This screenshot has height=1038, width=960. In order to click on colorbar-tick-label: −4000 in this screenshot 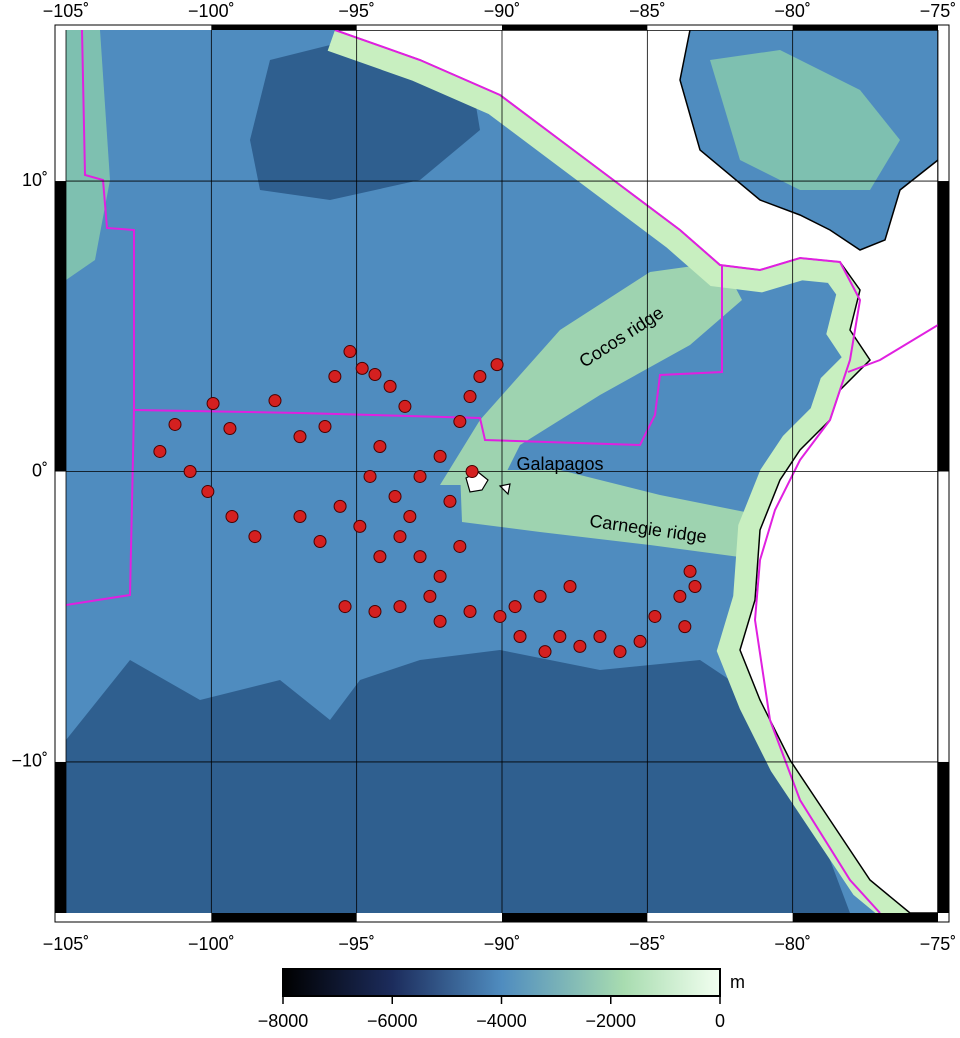, I will do `click(501, 1021)`.